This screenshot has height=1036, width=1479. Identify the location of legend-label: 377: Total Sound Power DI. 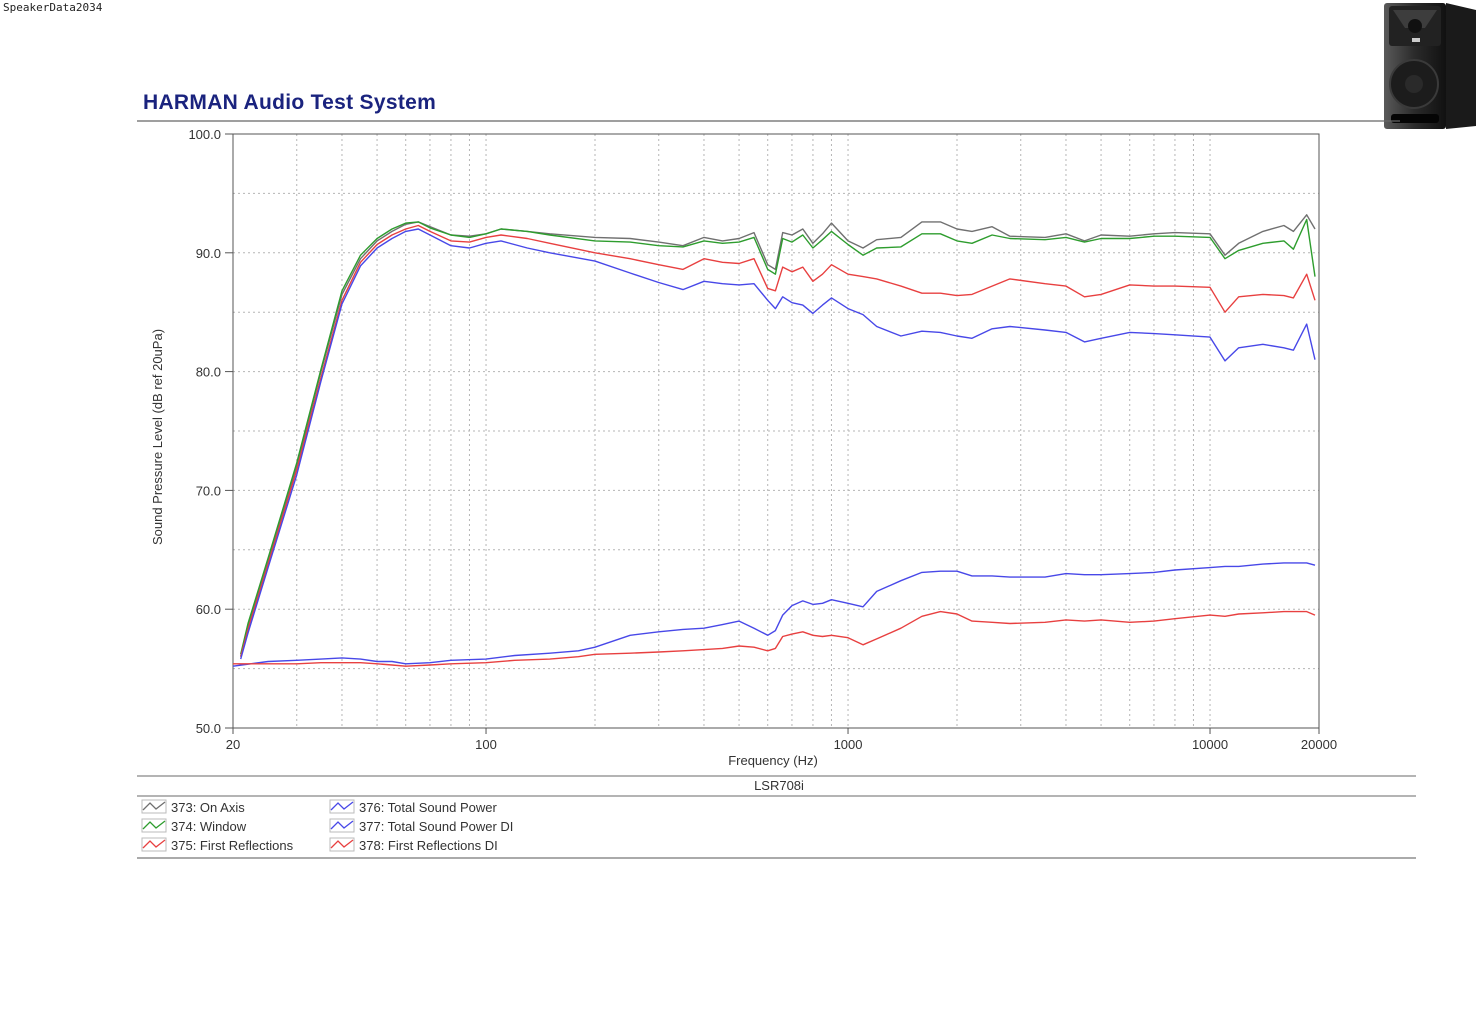
(436, 826).